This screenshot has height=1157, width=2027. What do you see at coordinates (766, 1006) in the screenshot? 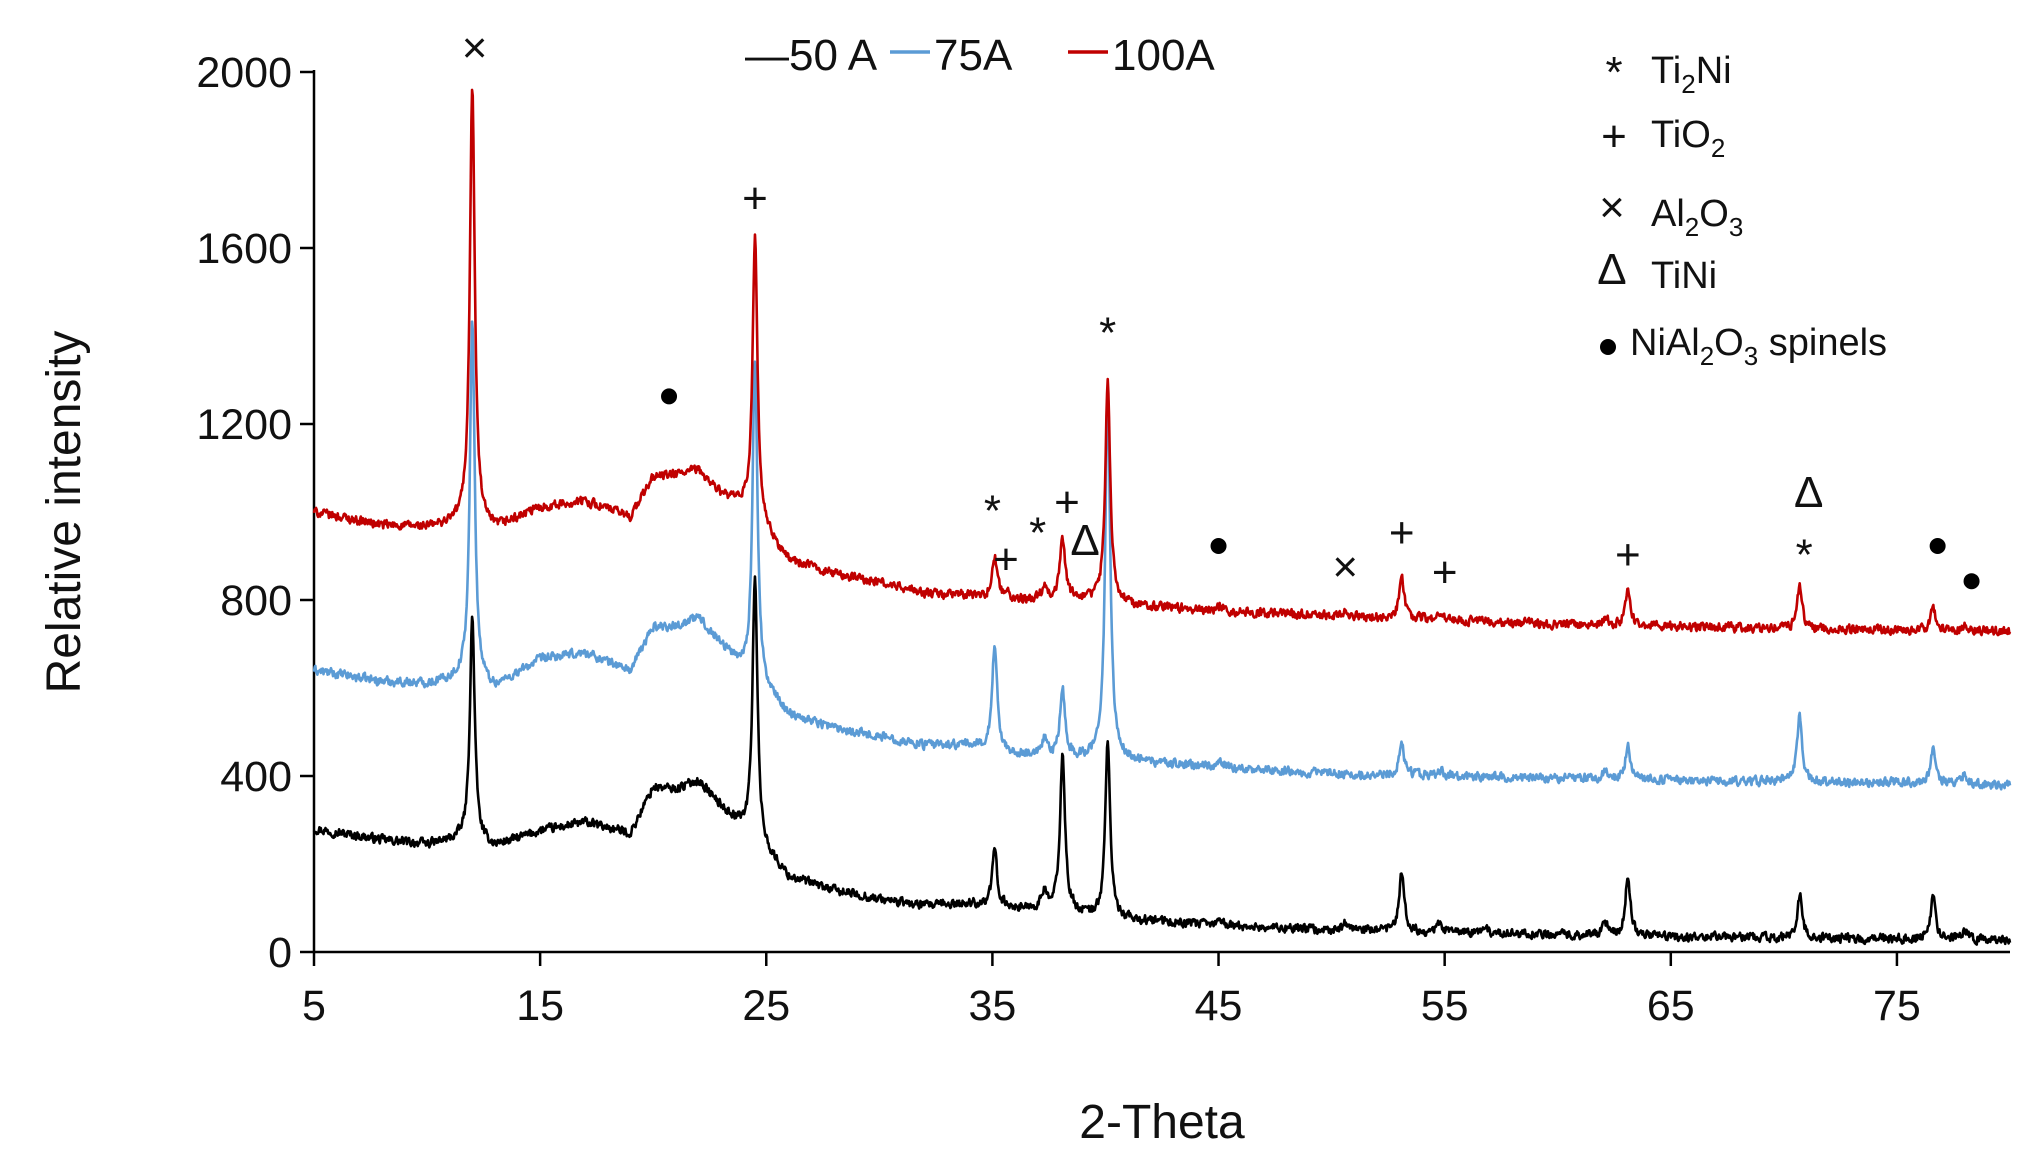
I see `x-tick-label: 25` at bounding box center [766, 1006].